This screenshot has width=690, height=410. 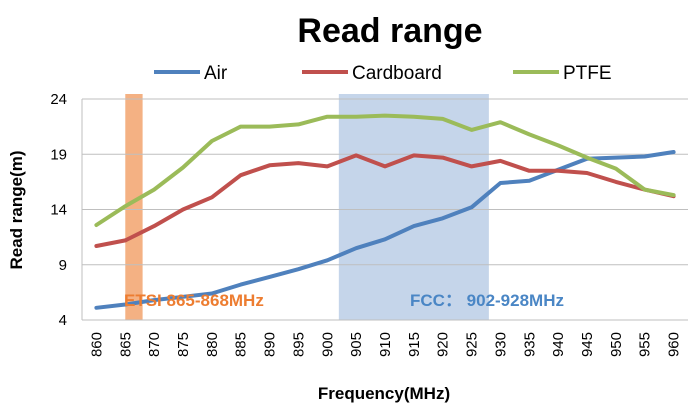 I want to click on x-tick-label: 955, so click(x=645, y=344).